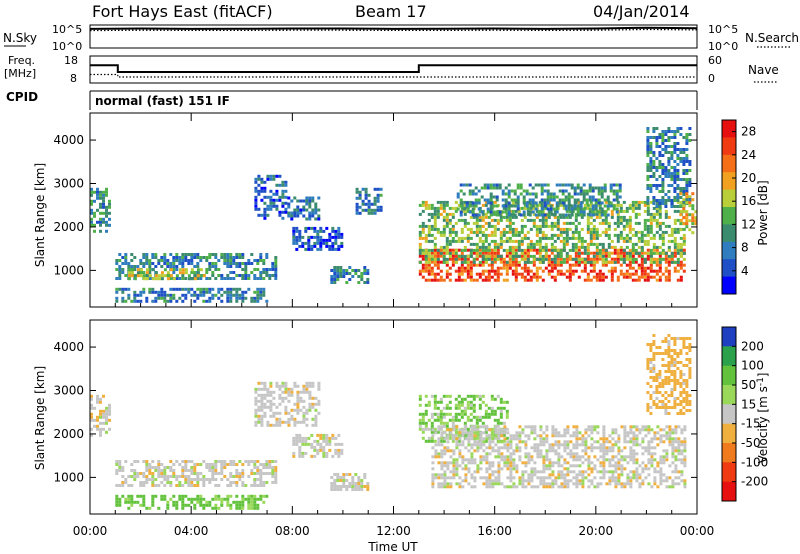 This screenshot has height=554, width=800. Describe the element at coordinates (729, 285) in the screenshot. I see `colorbar-swatch` at that location.